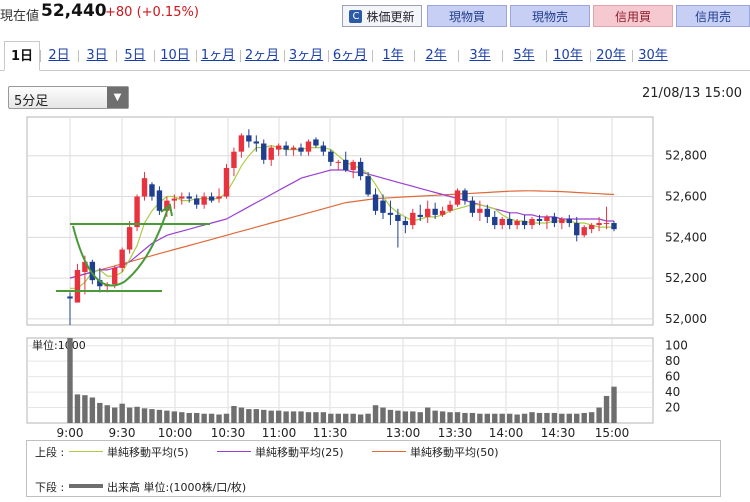 The width and height of the screenshot is (750, 502). I want to click on update-price-label: 株価更新, so click(390, 16).